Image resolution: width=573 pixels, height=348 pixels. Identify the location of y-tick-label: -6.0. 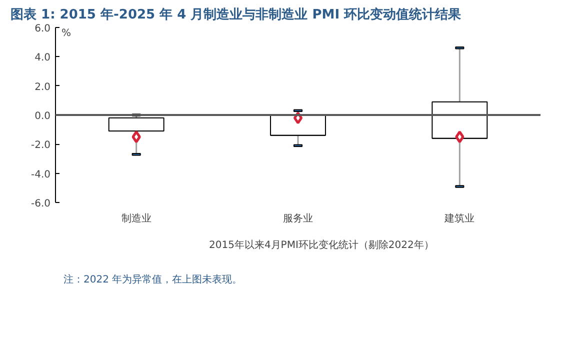
(40, 204).